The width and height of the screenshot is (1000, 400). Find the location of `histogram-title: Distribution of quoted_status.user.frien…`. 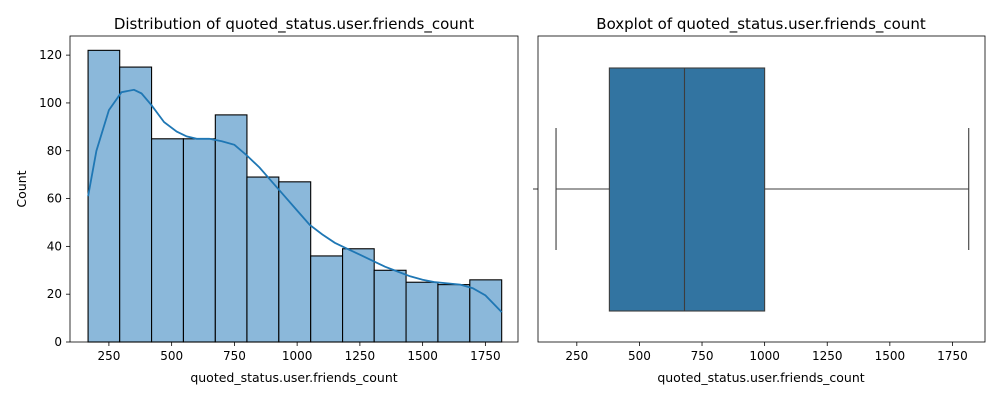

histogram-title: Distribution of quoted_status.user.frien… is located at coordinates (294, 24).